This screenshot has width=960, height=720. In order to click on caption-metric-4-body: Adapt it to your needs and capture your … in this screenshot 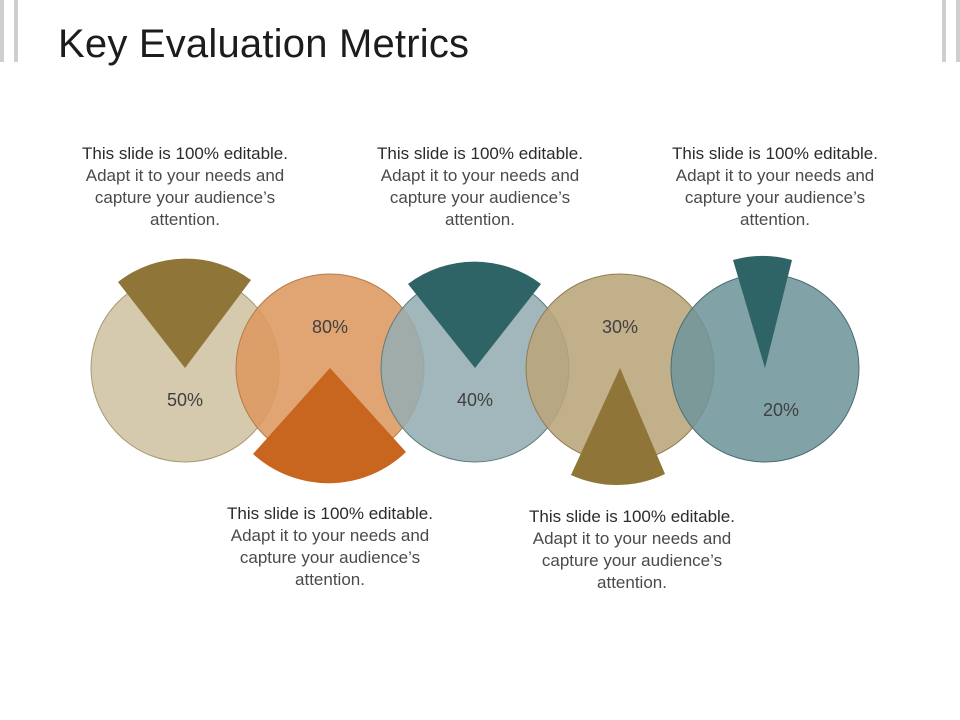, I will do `click(632, 560)`.